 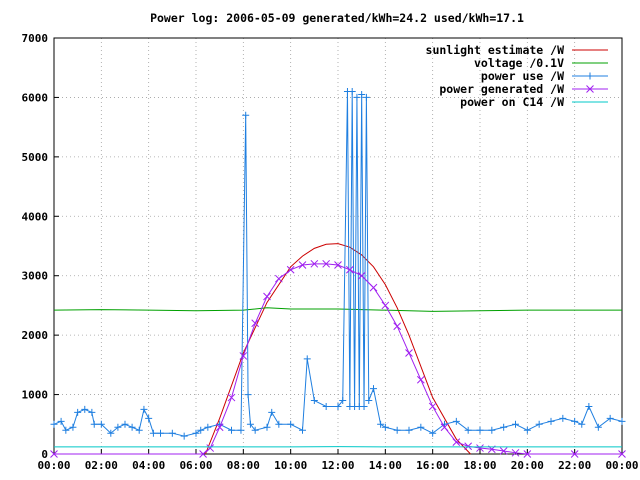 What do you see at coordinates (512, 102) in the screenshot?
I see `legend-label: power on C14 /W` at bounding box center [512, 102].